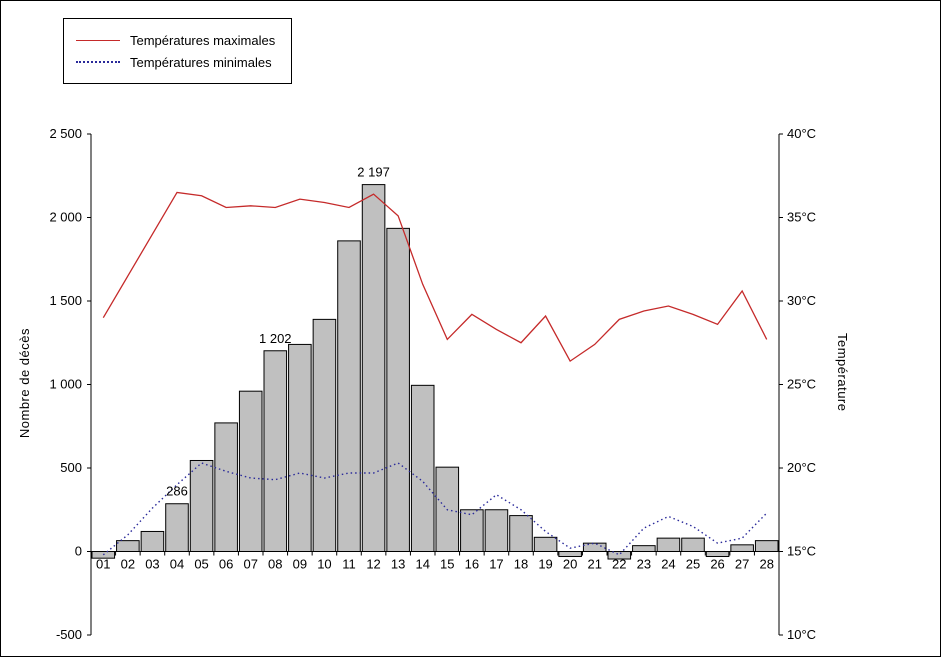 This screenshot has width=941, height=657. What do you see at coordinates (447, 564) in the screenshot?
I see `category-label: 15` at bounding box center [447, 564].